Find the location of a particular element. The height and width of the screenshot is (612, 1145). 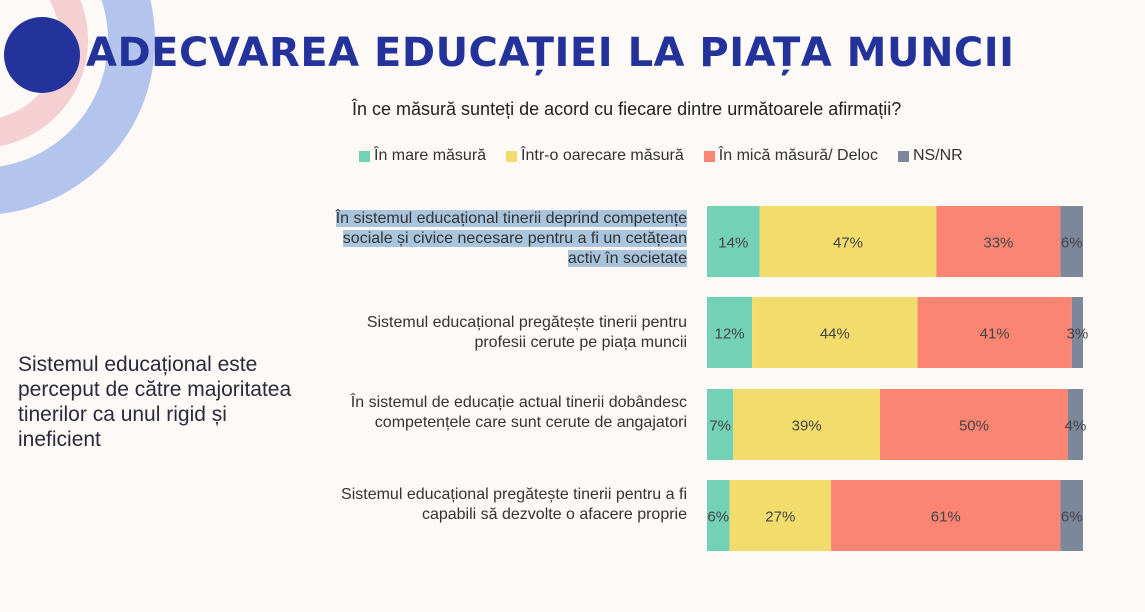

bar-segment-row3-mica is located at coordinates (973, 424).